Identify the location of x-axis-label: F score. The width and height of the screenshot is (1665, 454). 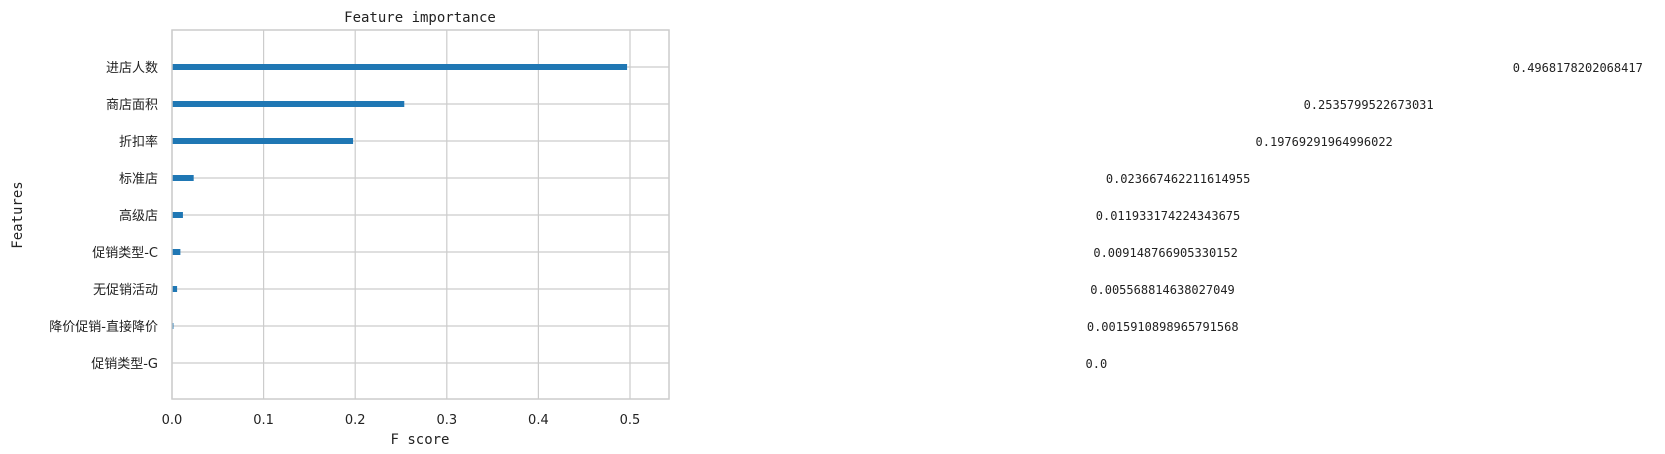
(419, 440).